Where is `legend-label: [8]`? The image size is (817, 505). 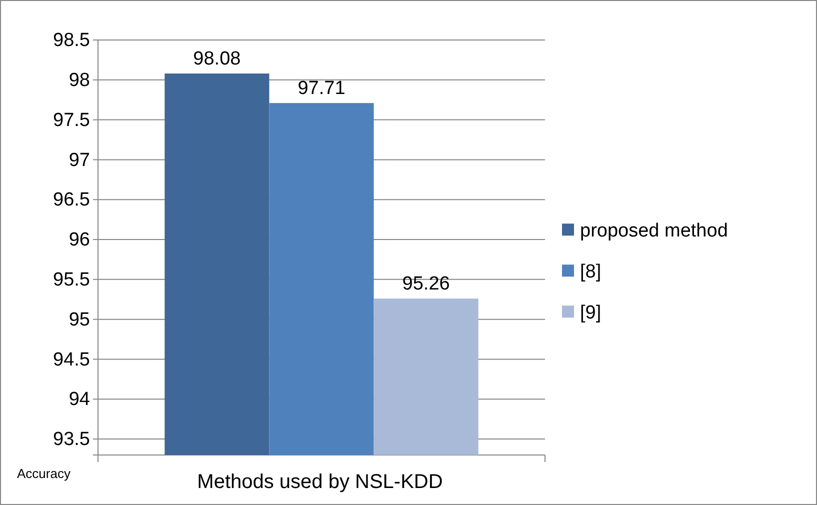
legend-label: [8] is located at coordinates (591, 272).